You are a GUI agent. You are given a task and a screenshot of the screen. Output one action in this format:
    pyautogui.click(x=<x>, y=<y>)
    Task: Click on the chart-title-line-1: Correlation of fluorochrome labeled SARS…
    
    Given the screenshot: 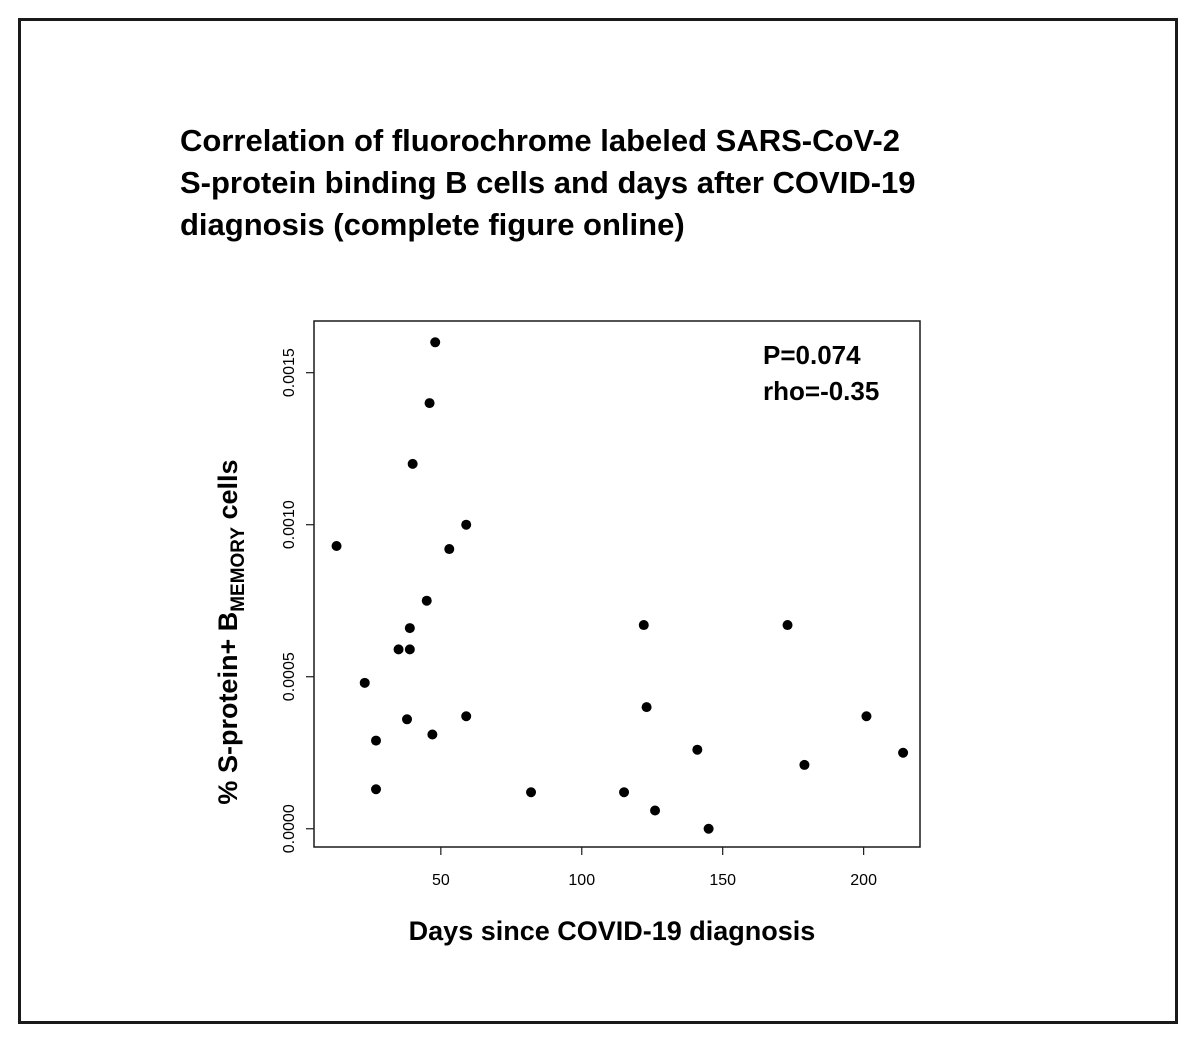 What is the action you would take?
    pyautogui.click(x=540, y=140)
    